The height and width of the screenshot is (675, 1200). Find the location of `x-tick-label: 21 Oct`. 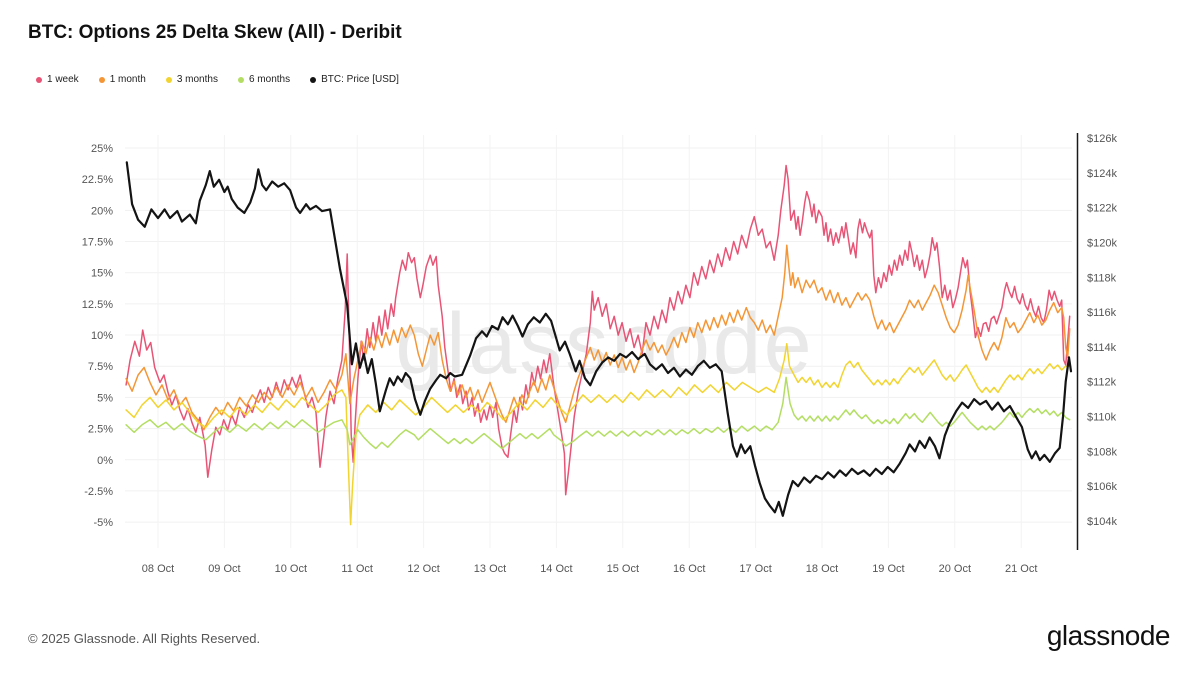

x-tick-label: 21 Oct is located at coordinates (1021, 569).